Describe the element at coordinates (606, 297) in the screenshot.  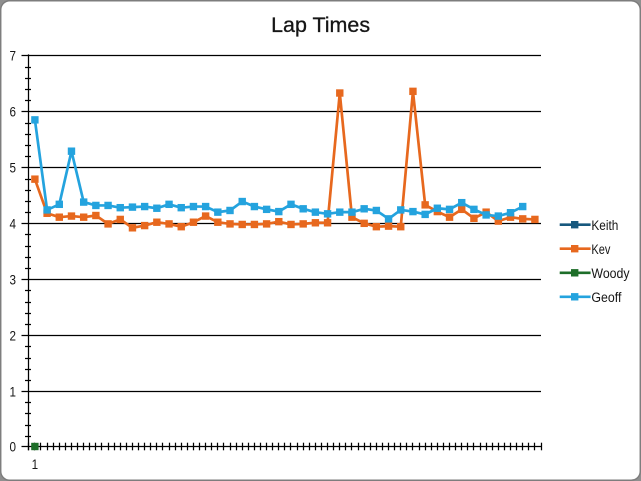
I see `svg-text: Geoff` at that location.